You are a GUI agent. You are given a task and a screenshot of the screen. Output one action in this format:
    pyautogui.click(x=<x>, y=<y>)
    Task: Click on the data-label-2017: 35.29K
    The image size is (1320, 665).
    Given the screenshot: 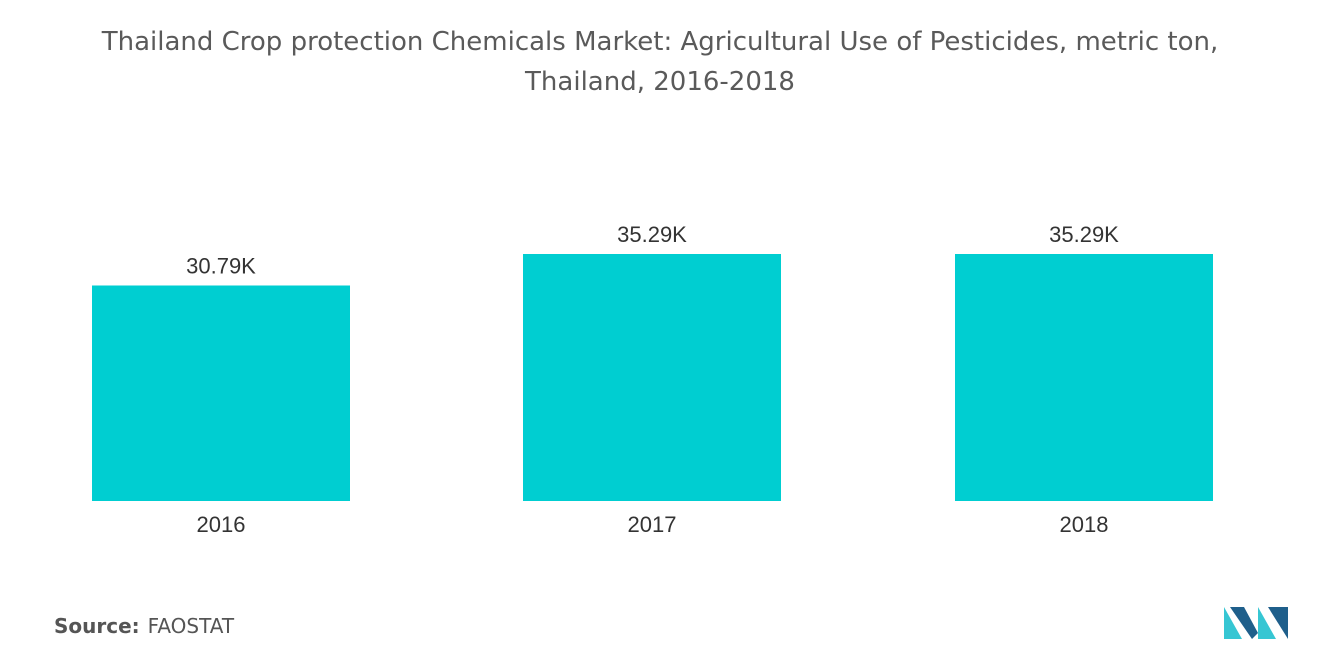 What is the action you would take?
    pyautogui.click(x=652, y=234)
    